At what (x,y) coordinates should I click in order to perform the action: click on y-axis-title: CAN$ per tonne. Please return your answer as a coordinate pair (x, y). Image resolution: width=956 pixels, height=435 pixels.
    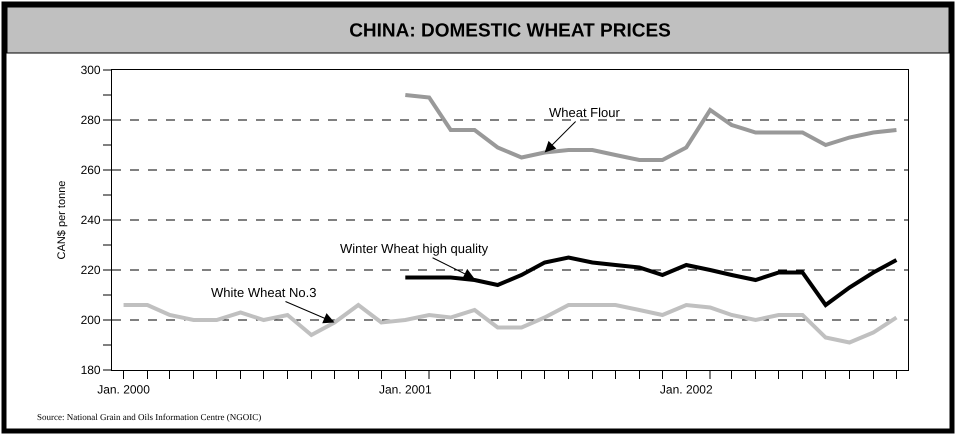
    Looking at the image, I should click on (62, 220).